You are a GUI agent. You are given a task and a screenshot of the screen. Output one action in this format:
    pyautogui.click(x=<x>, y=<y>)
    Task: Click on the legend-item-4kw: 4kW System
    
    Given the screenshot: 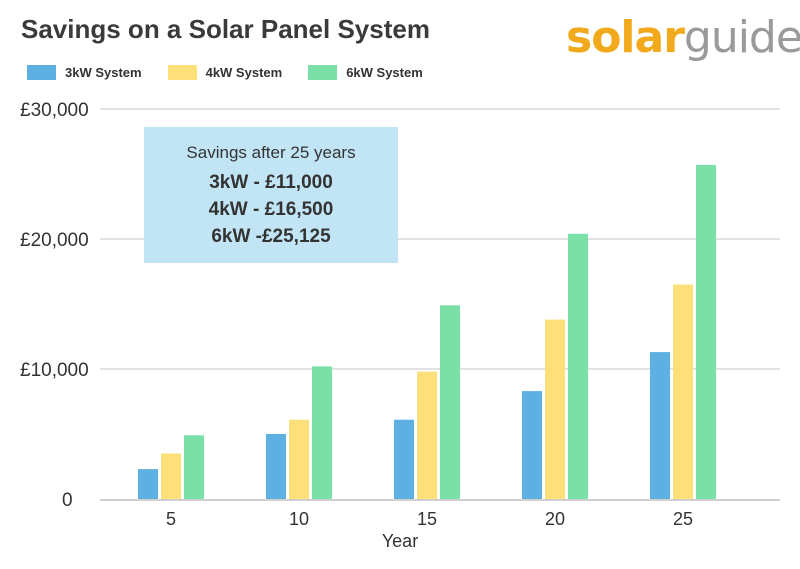 What is the action you would take?
    pyautogui.click(x=225, y=72)
    